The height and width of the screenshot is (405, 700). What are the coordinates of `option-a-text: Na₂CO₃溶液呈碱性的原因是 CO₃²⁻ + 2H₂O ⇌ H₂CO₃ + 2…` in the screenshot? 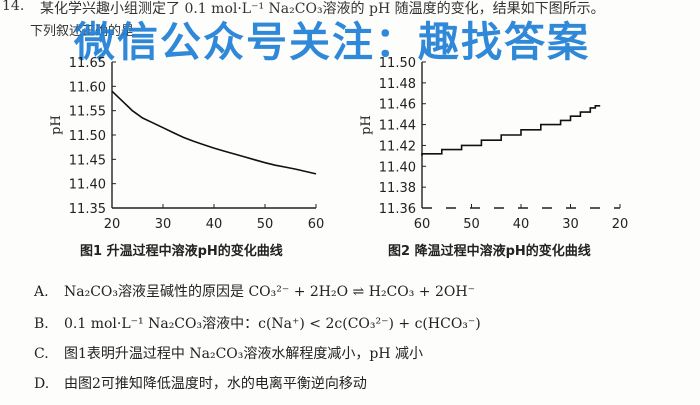 It's located at (269, 292).